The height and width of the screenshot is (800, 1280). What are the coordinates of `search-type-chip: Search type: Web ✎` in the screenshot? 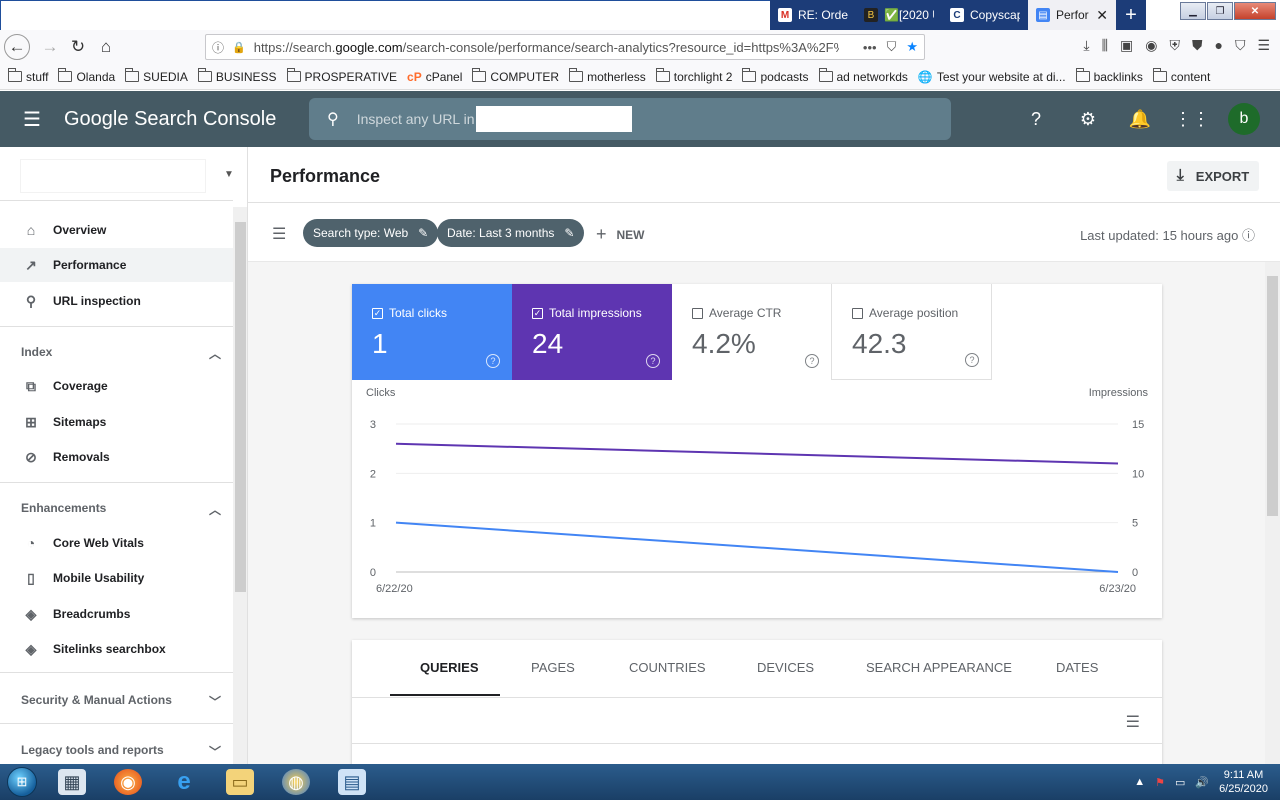 It's located at (371, 233).